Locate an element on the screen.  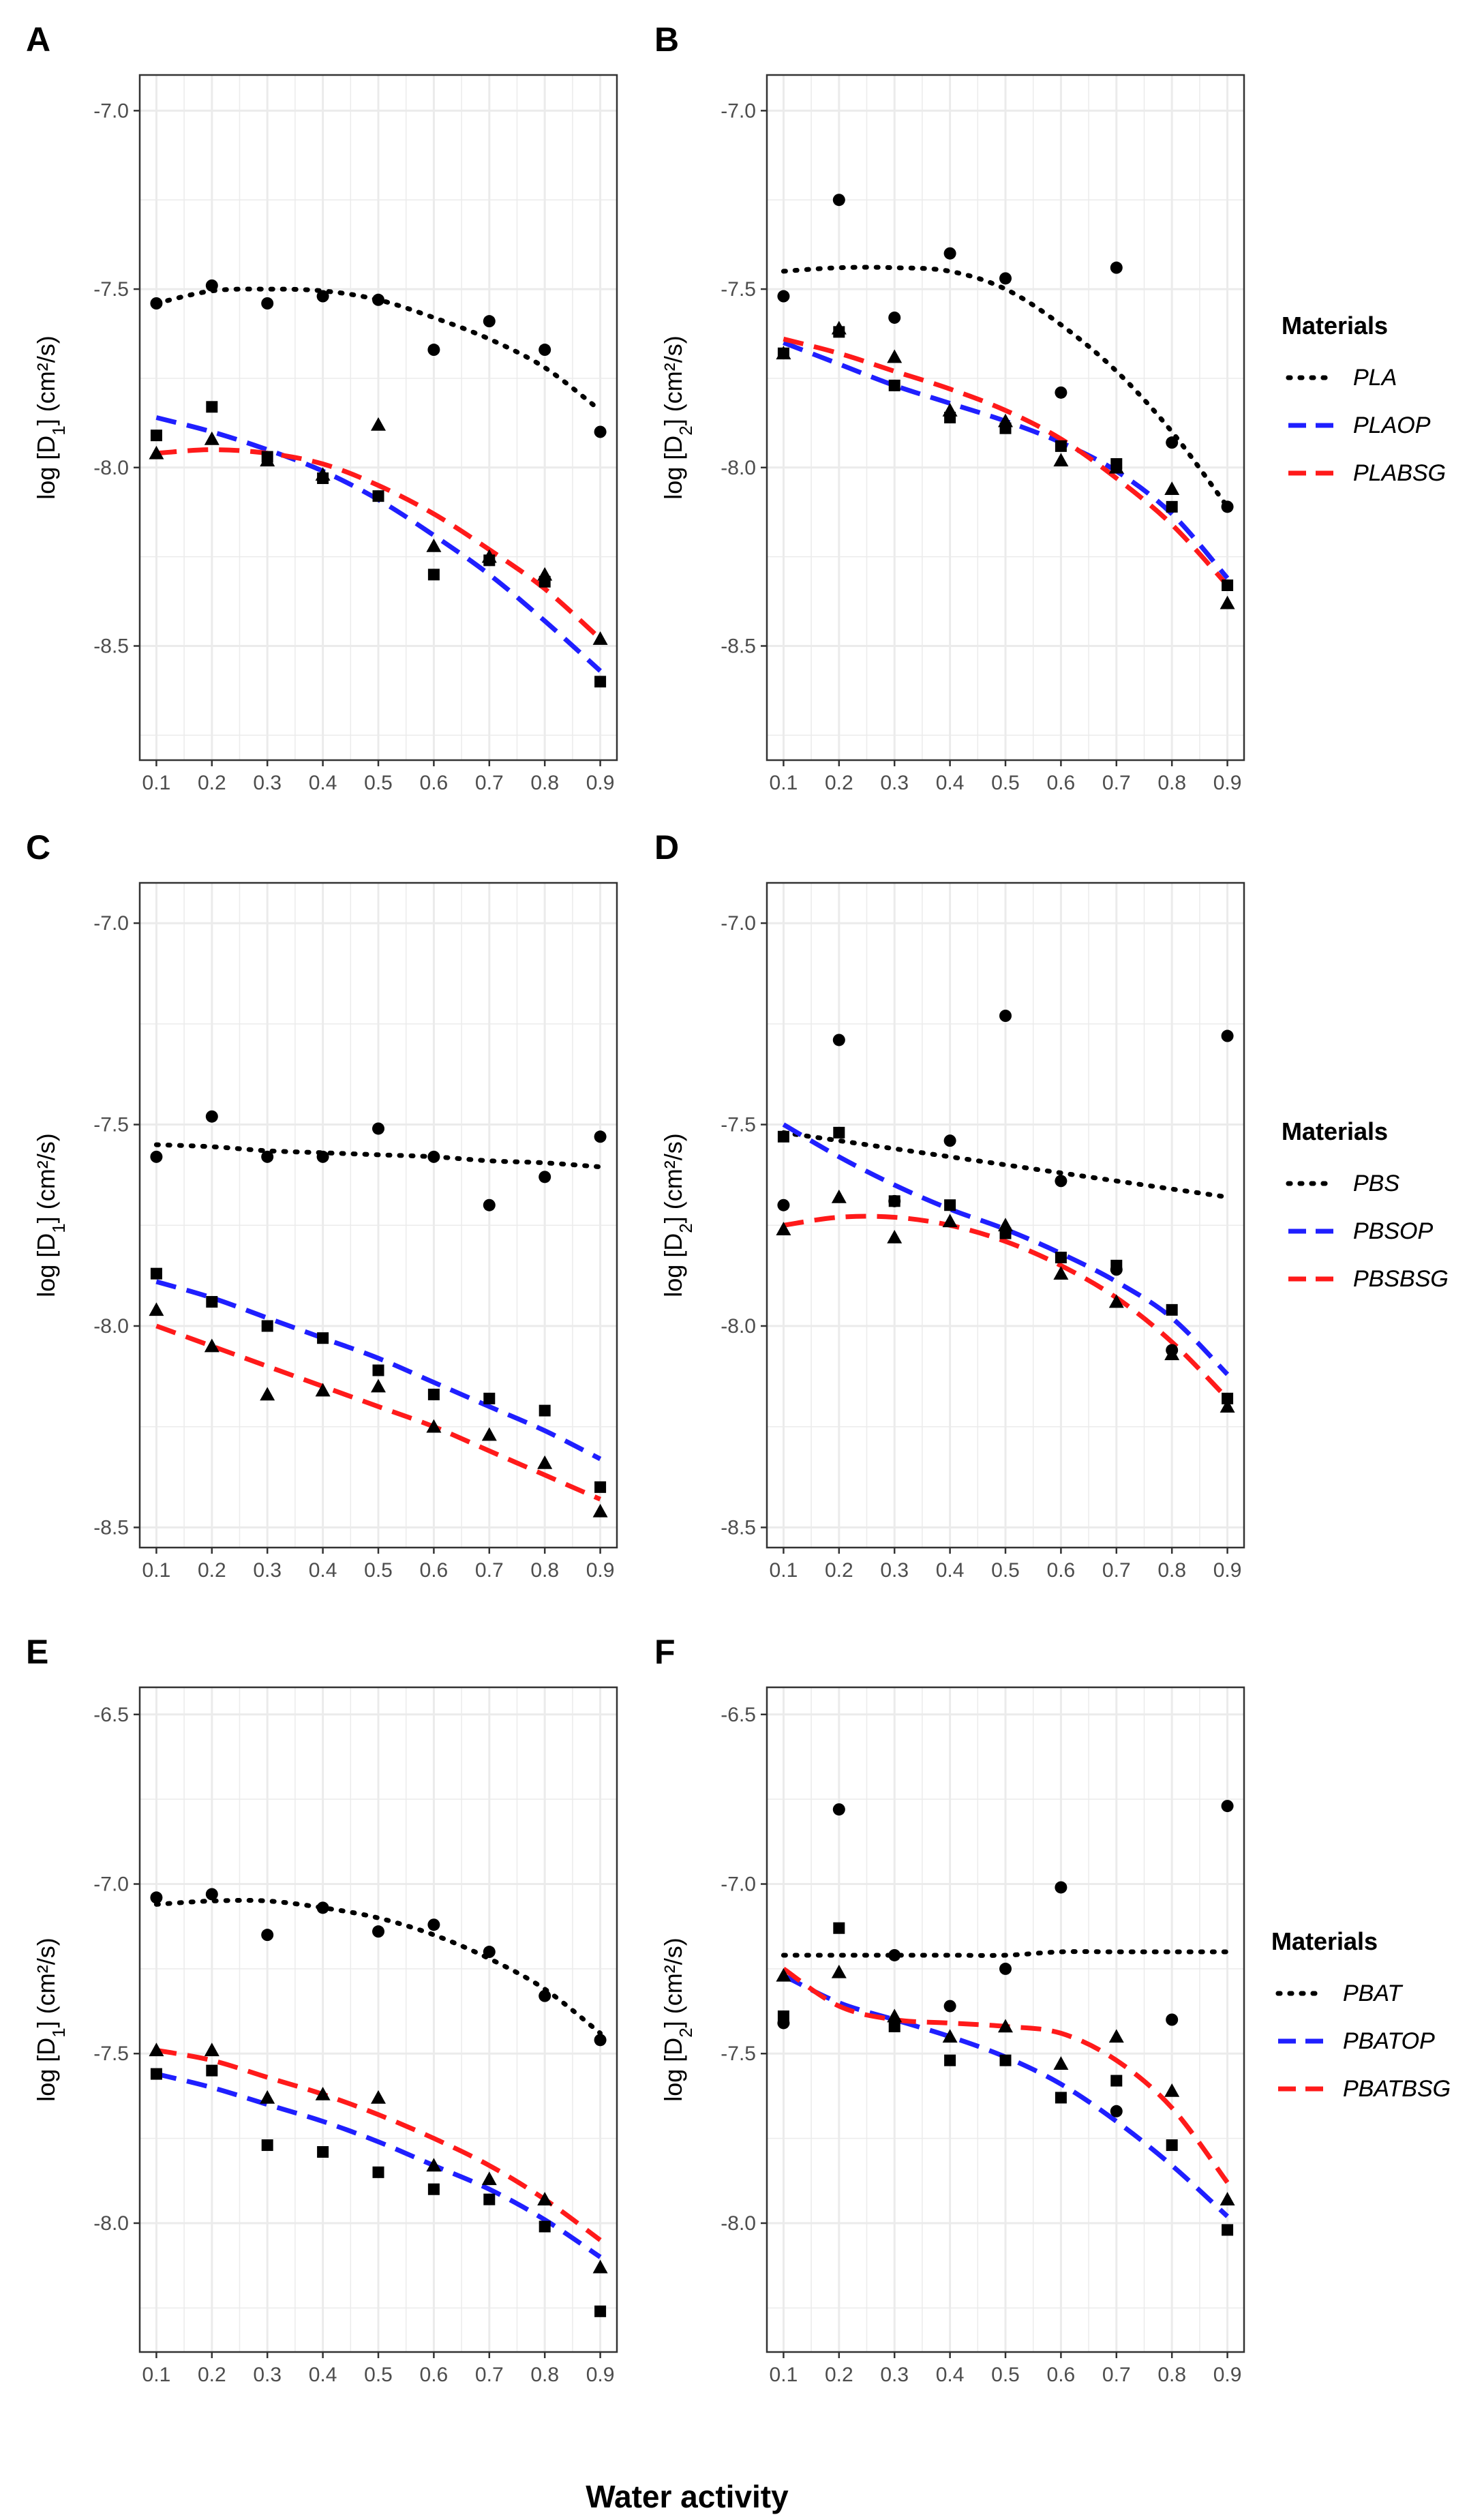
legend-entry-pbs: PBS is located at coordinates (1376, 1183).